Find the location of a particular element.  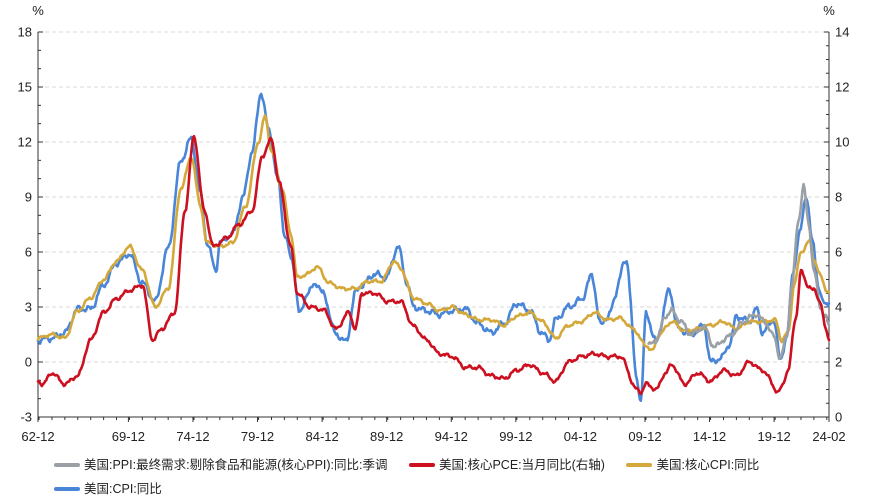

x-tick-label: 24-02 is located at coordinates (828, 436).